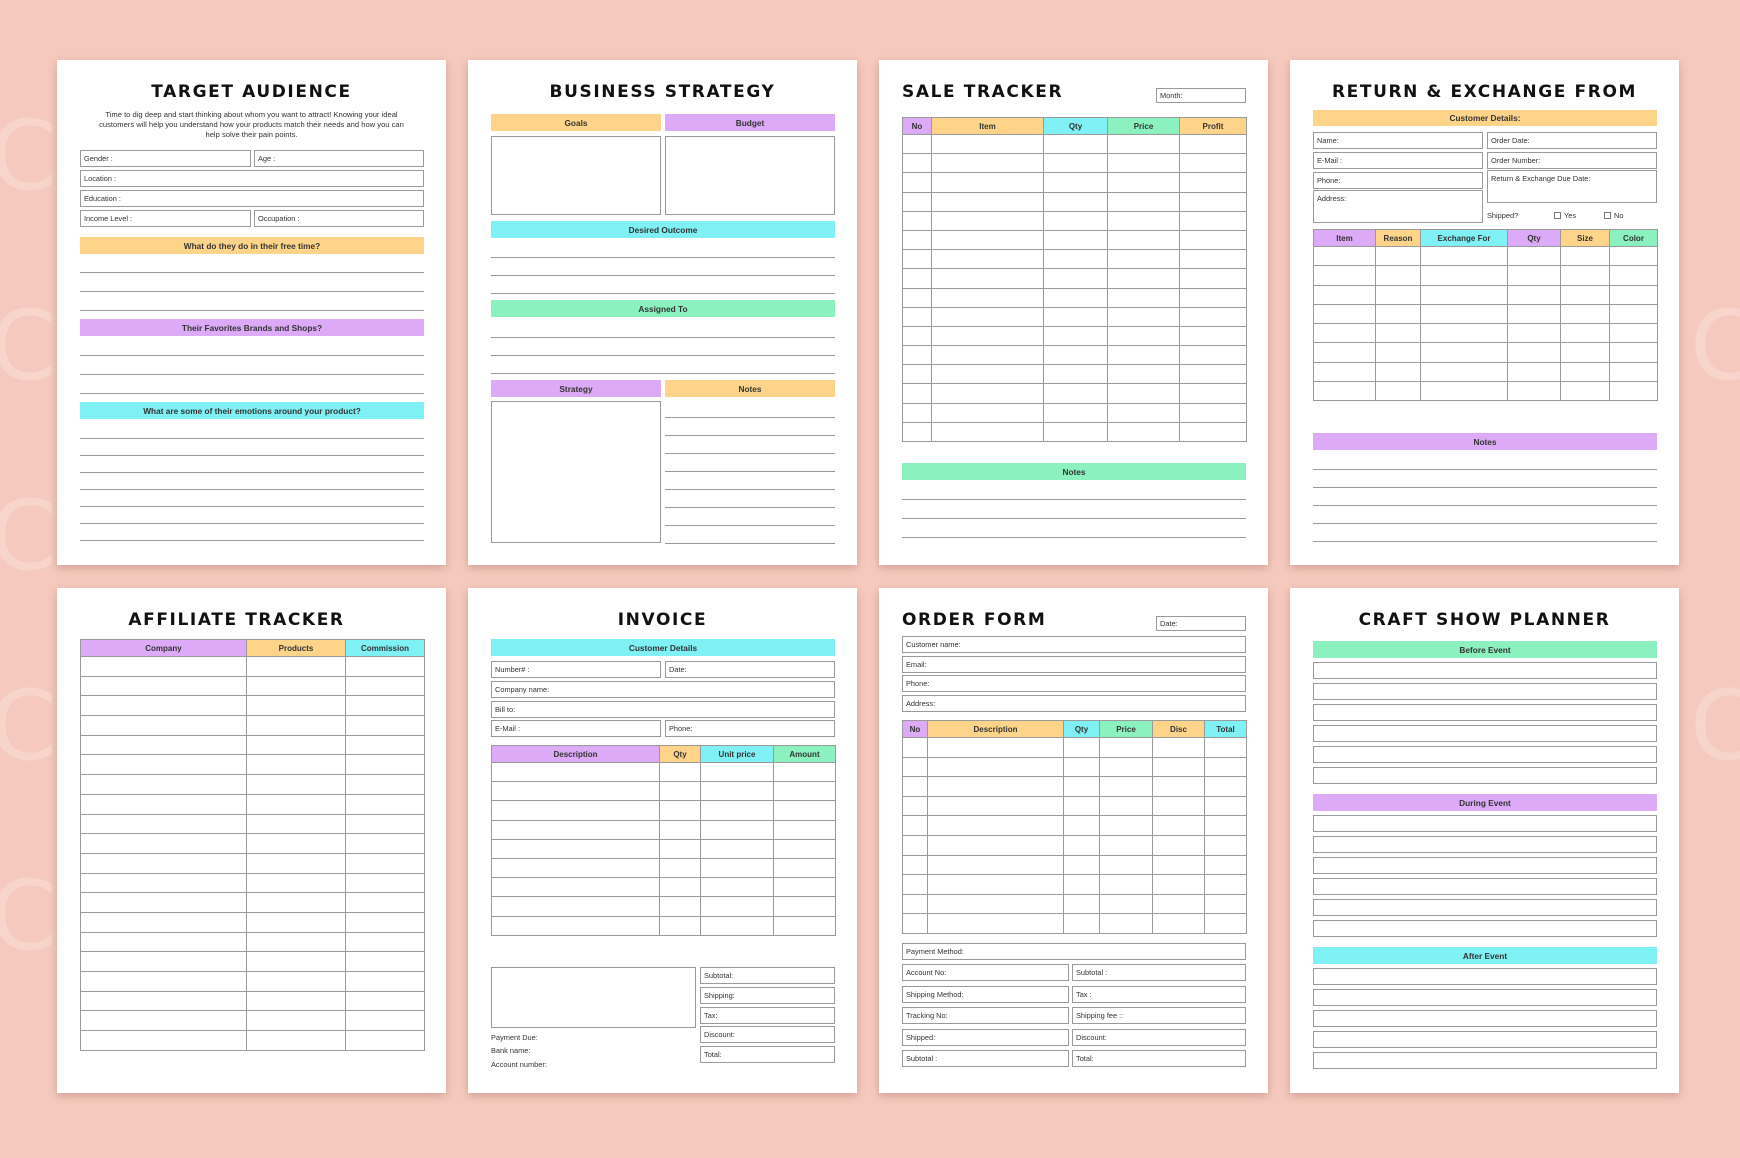 This screenshot has width=1740, height=1158. What do you see at coordinates (1159, 1015) in the screenshot?
I see `shipping-fee-field: Shipping fee ::` at bounding box center [1159, 1015].